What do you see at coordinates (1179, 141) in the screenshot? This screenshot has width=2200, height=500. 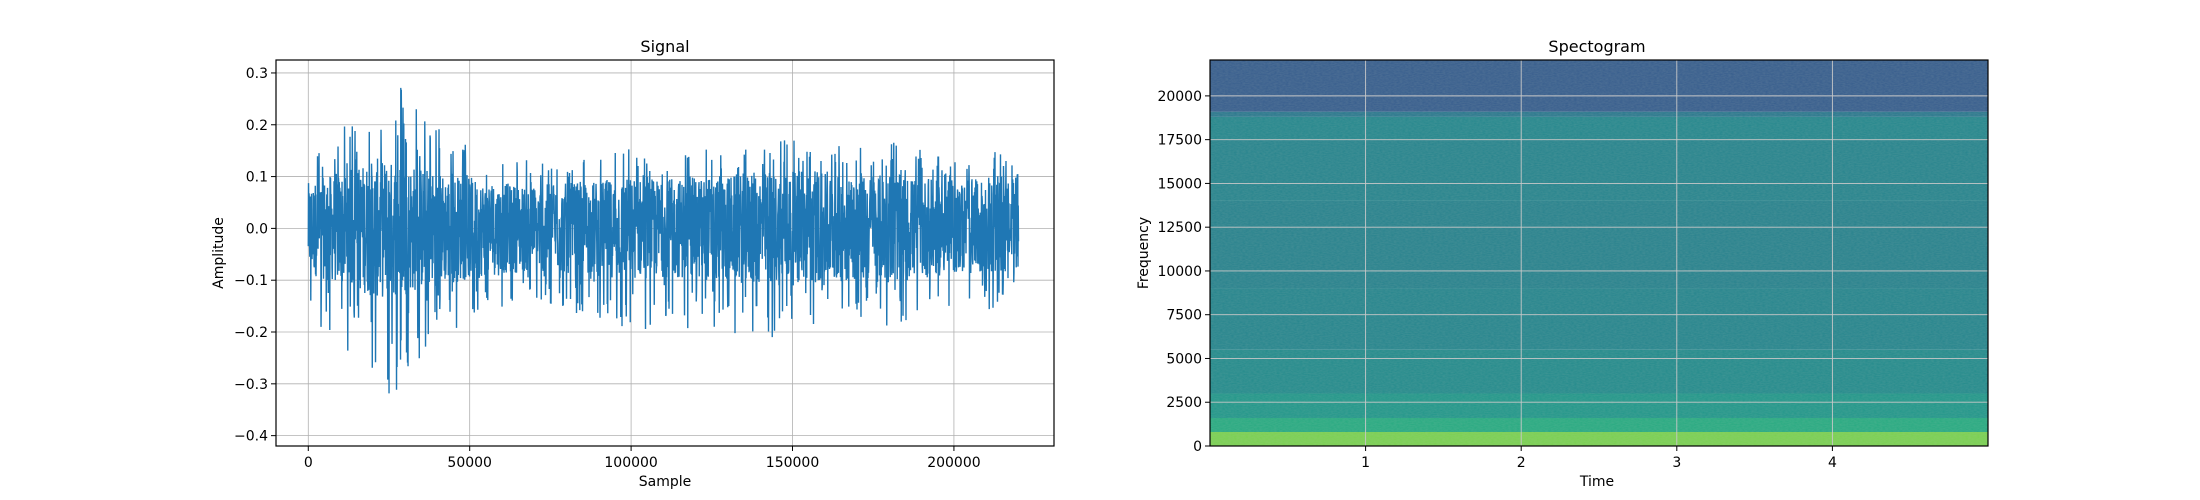 I see `spectrogram-y-tick-label: 17500` at bounding box center [1179, 141].